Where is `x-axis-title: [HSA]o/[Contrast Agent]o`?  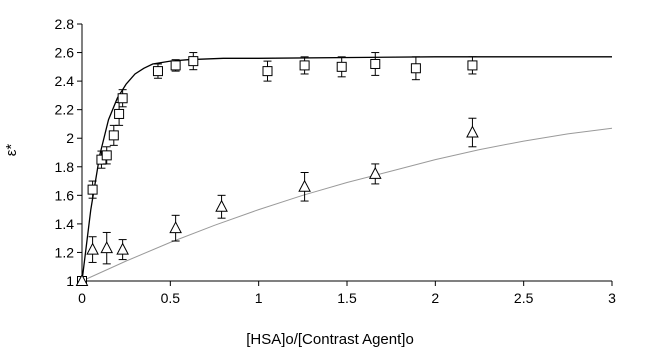
x-axis-title: [HSA]o/[Contrast Agent]o is located at coordinates (330, 339).